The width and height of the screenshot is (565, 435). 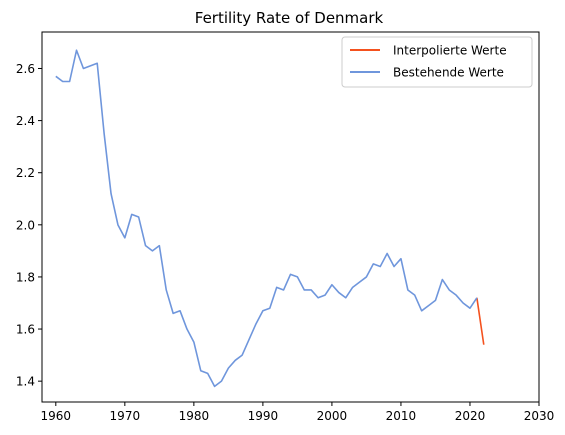 What do you see at coordinates (25, 277) in the screenshot?
I see `y-tick-label: 1.8` at bounding box center [25, 277].